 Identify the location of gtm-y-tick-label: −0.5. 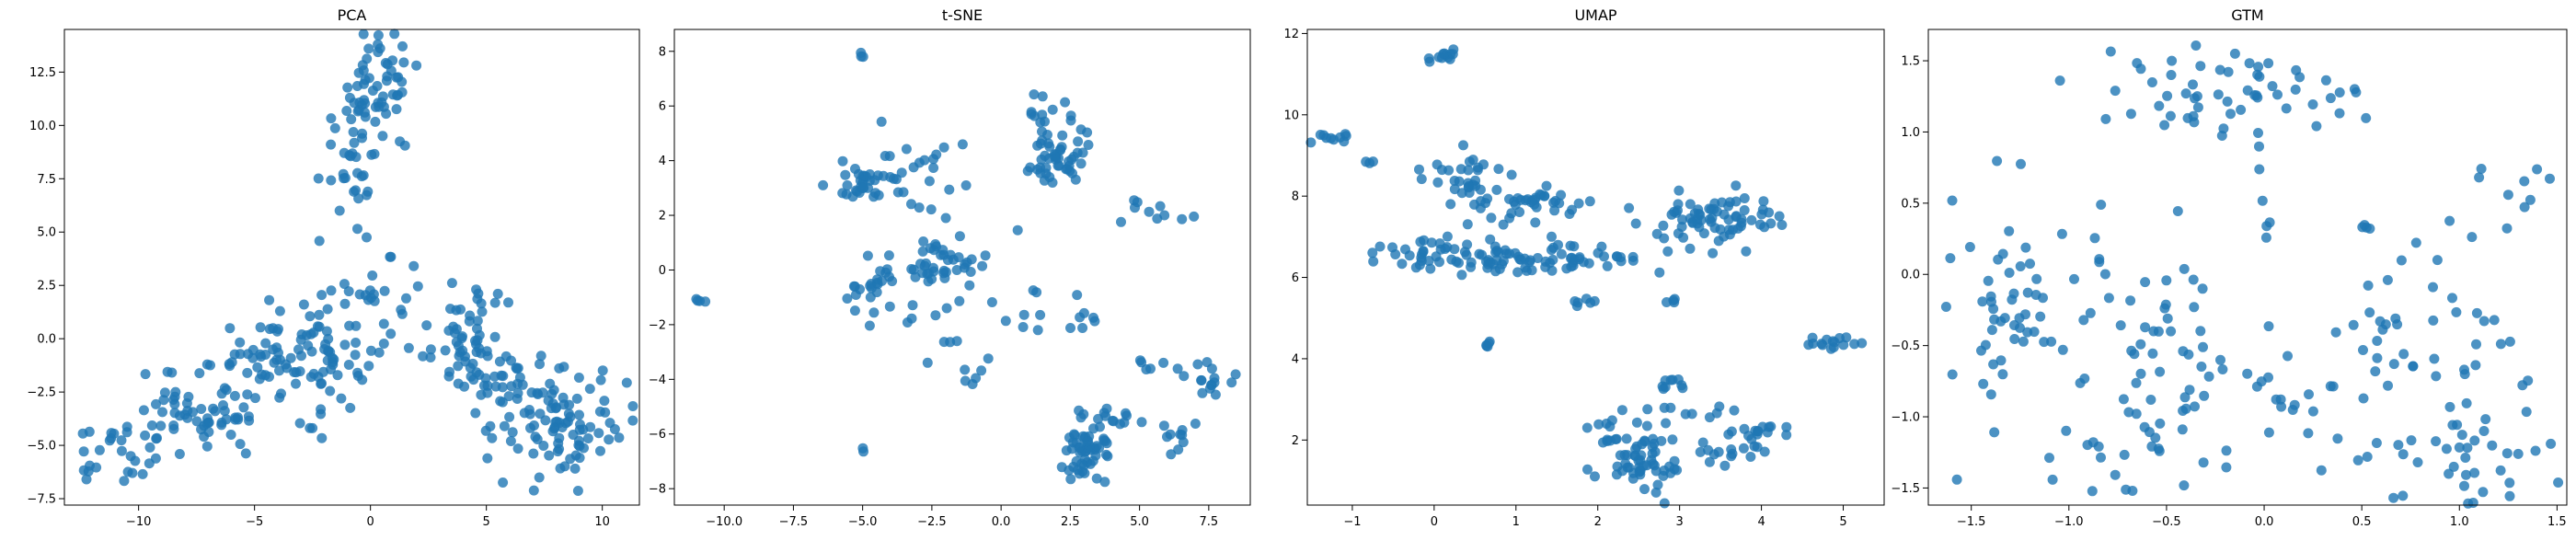
(1905, 346).